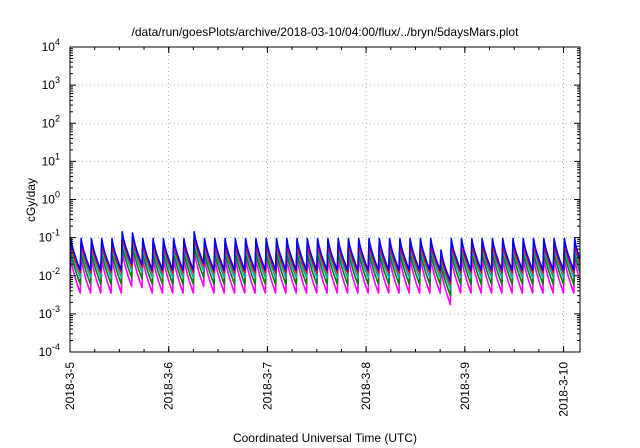 The width and height of the screenshot is (640, 448). What do you see at coordinates (564, 389) in the screenshot?
I see `x-tick-label: 2018-3-10` at bounding box center [564, 389].